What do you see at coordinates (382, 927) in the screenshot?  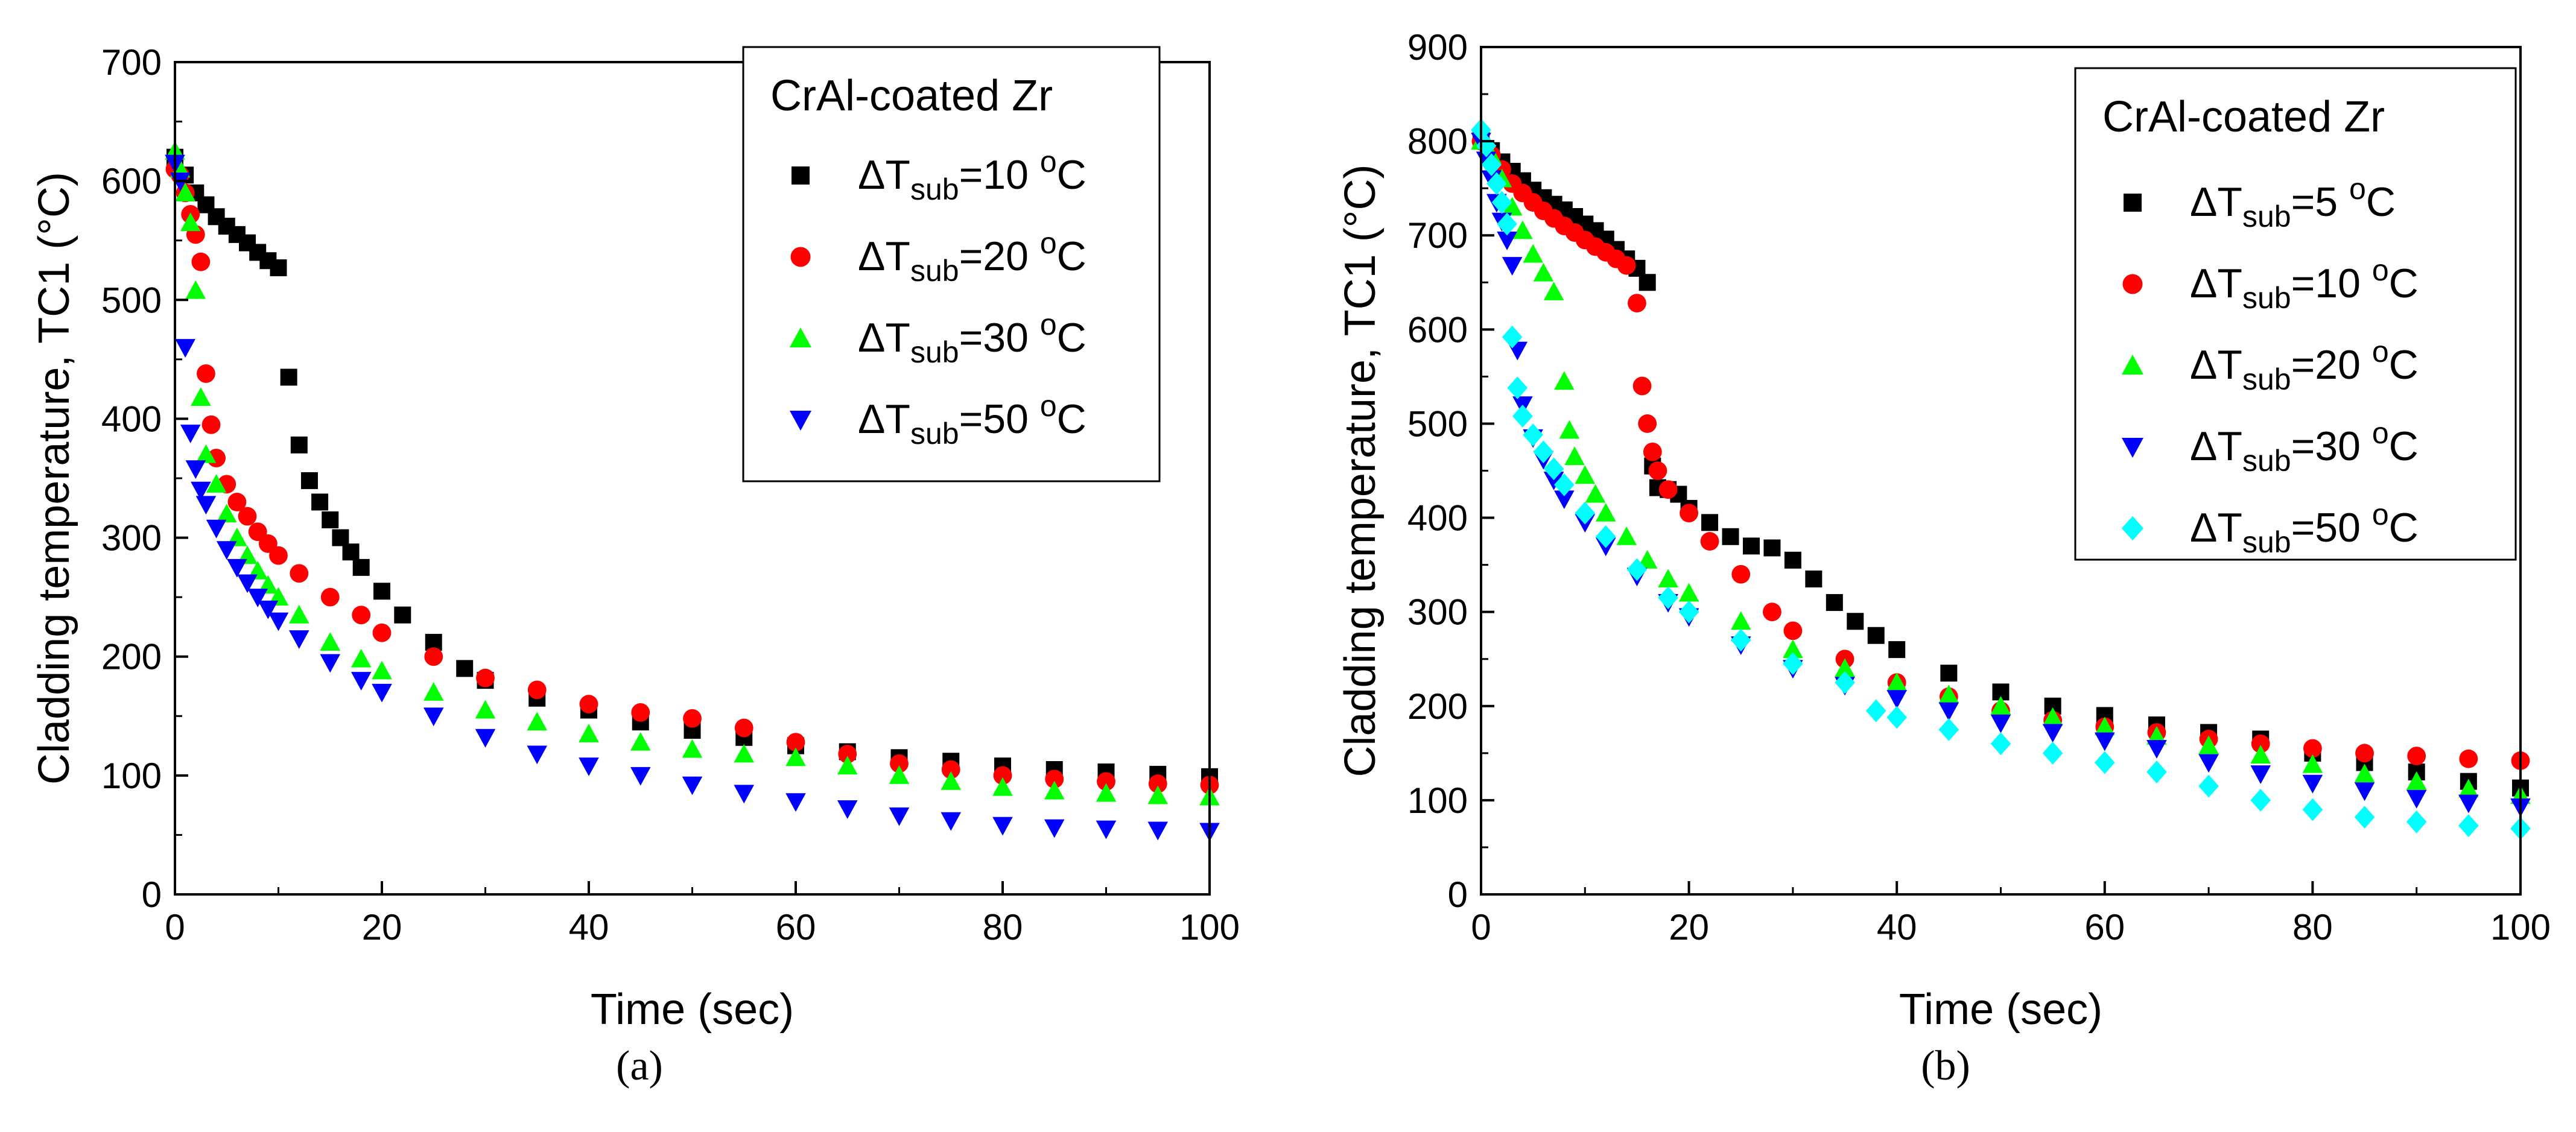 I see `chart-a-xtick-label: 20` at bounding box center [382, 927].